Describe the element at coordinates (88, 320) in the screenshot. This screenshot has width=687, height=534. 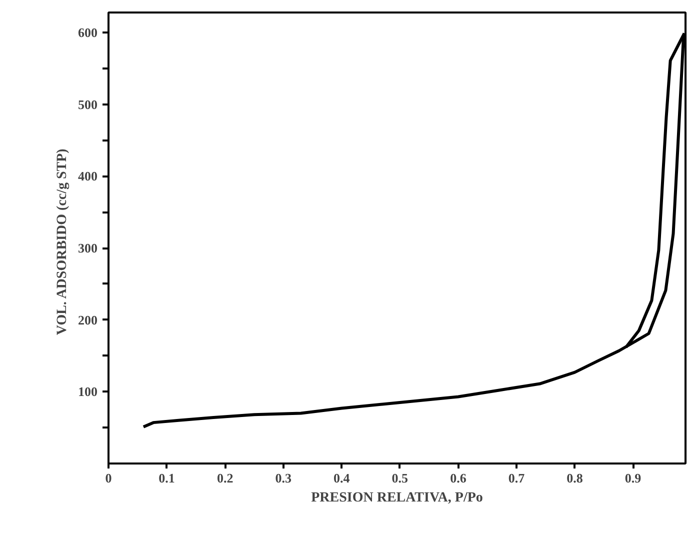
I see `y-tick-label: 200` at that location.